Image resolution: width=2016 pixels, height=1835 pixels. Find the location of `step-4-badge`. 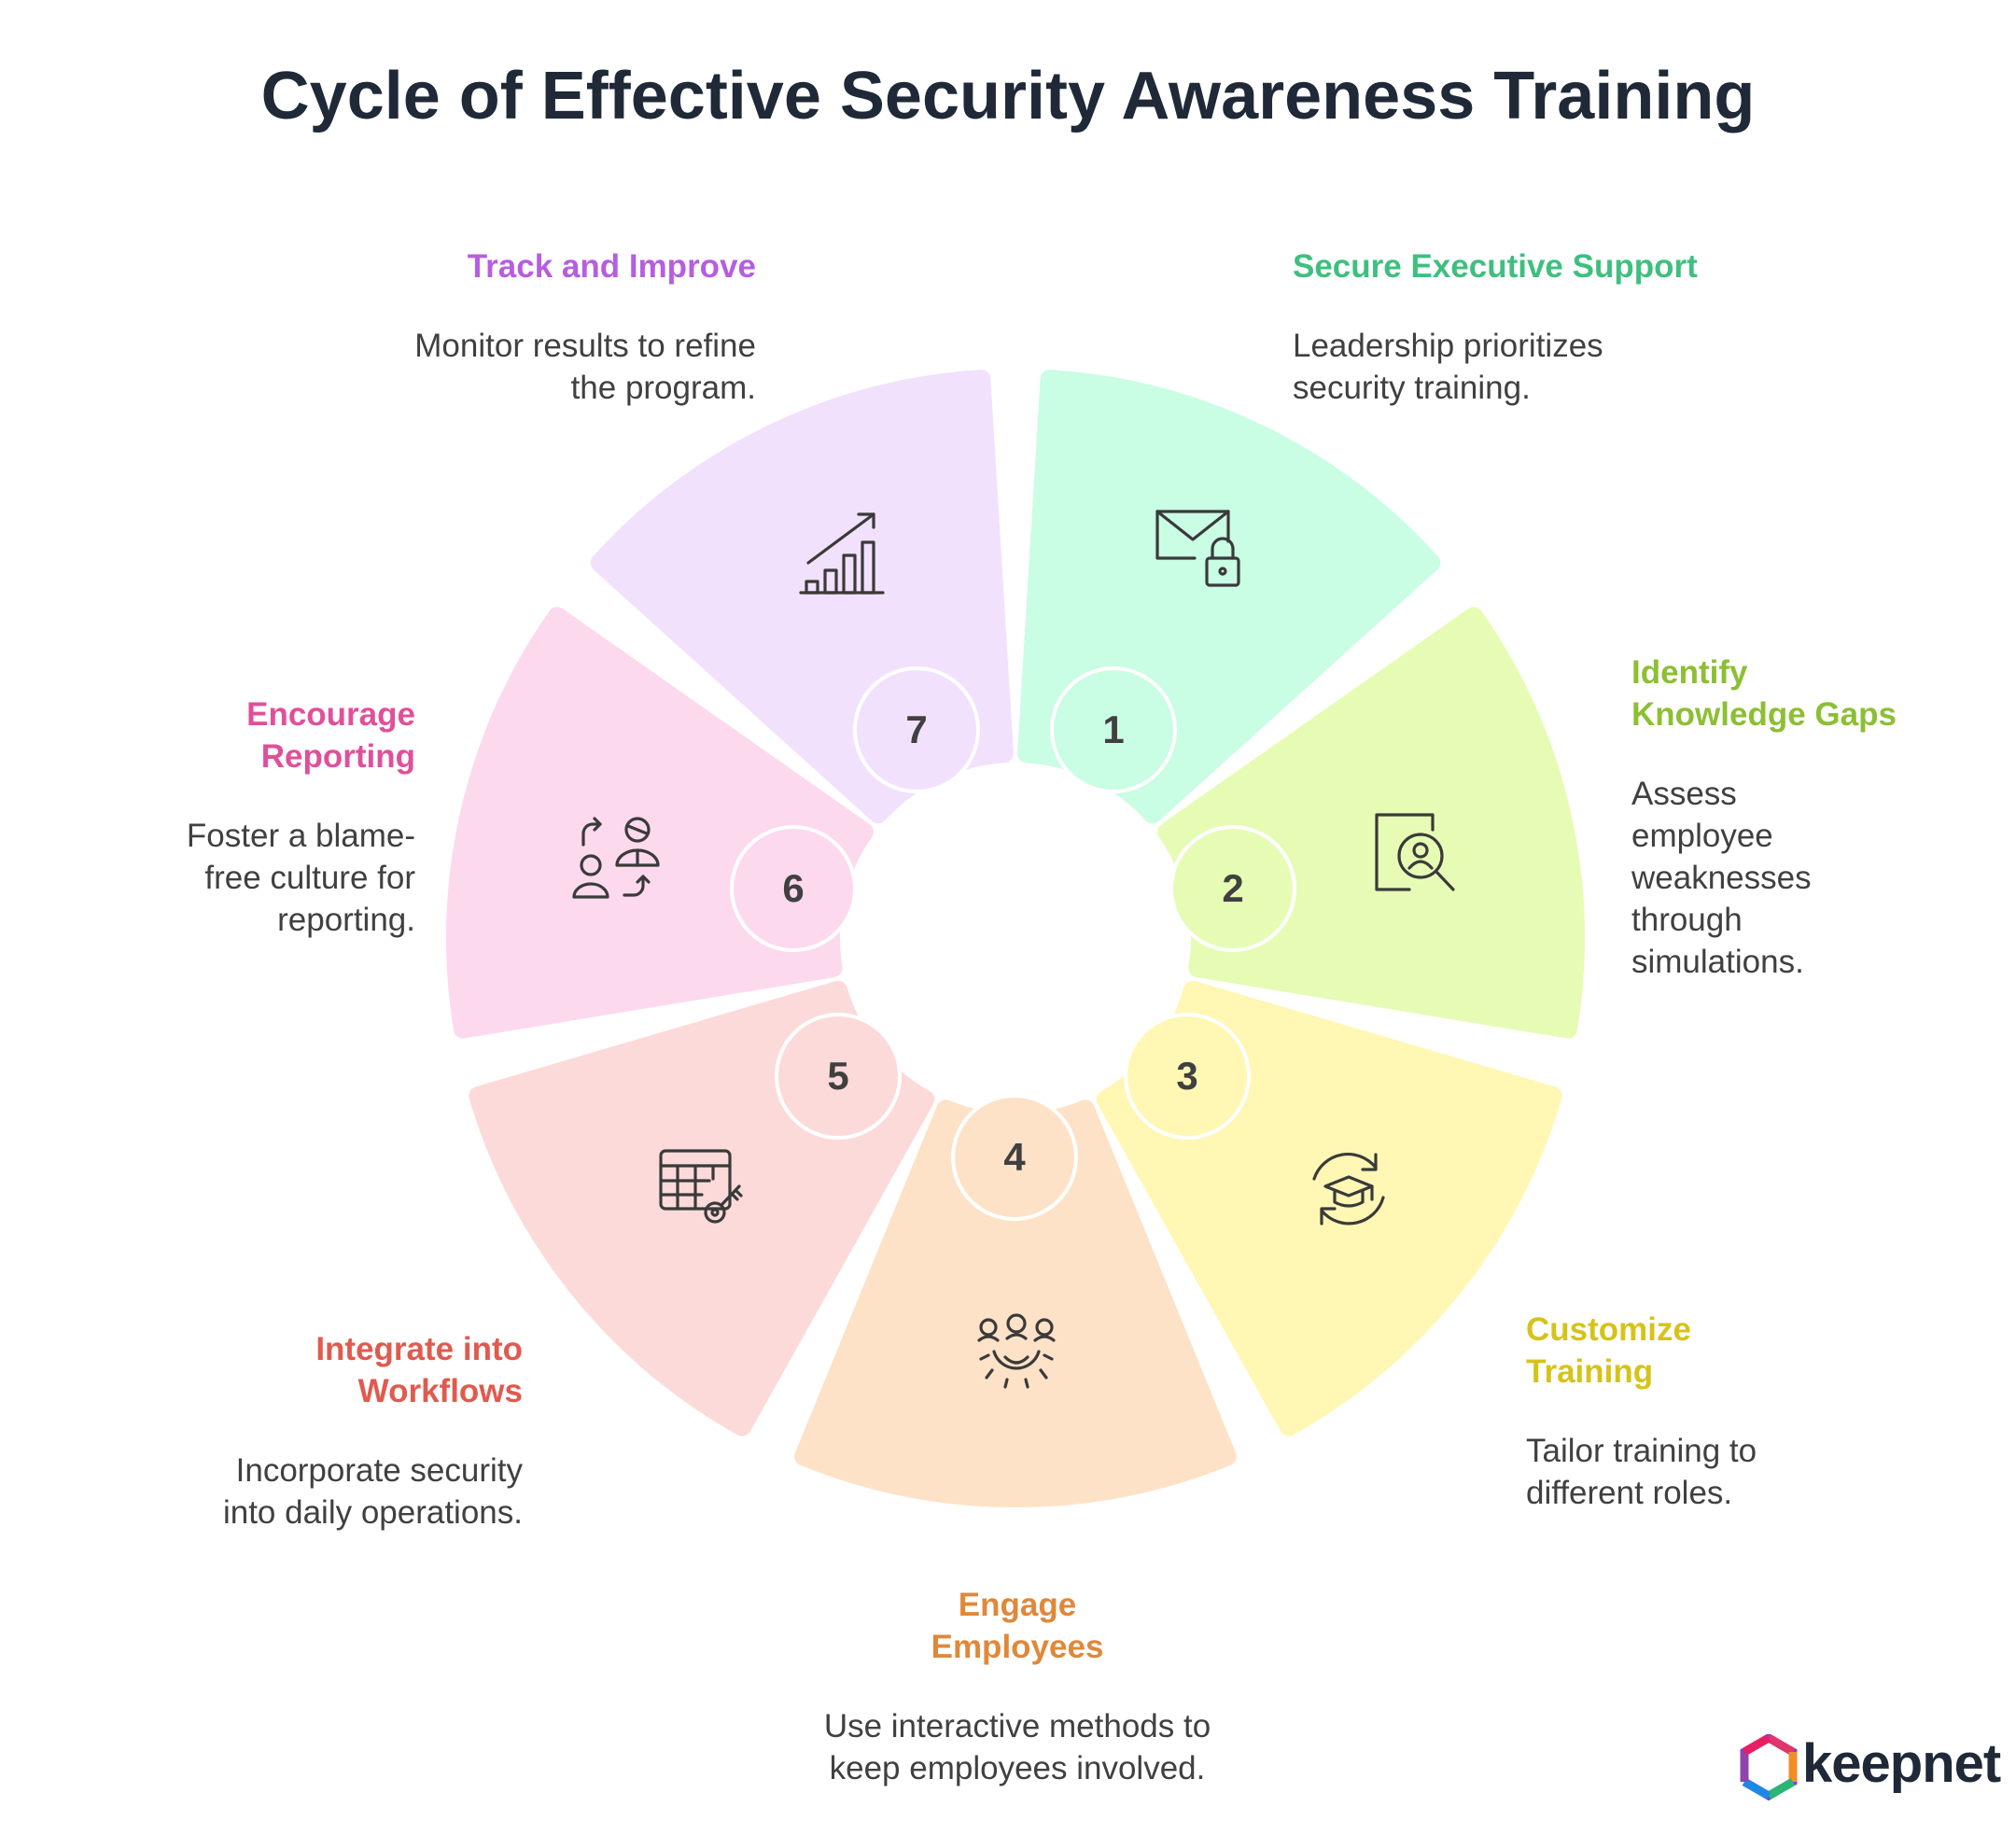

step-4-badge is located at coordinates (1015, 1157).